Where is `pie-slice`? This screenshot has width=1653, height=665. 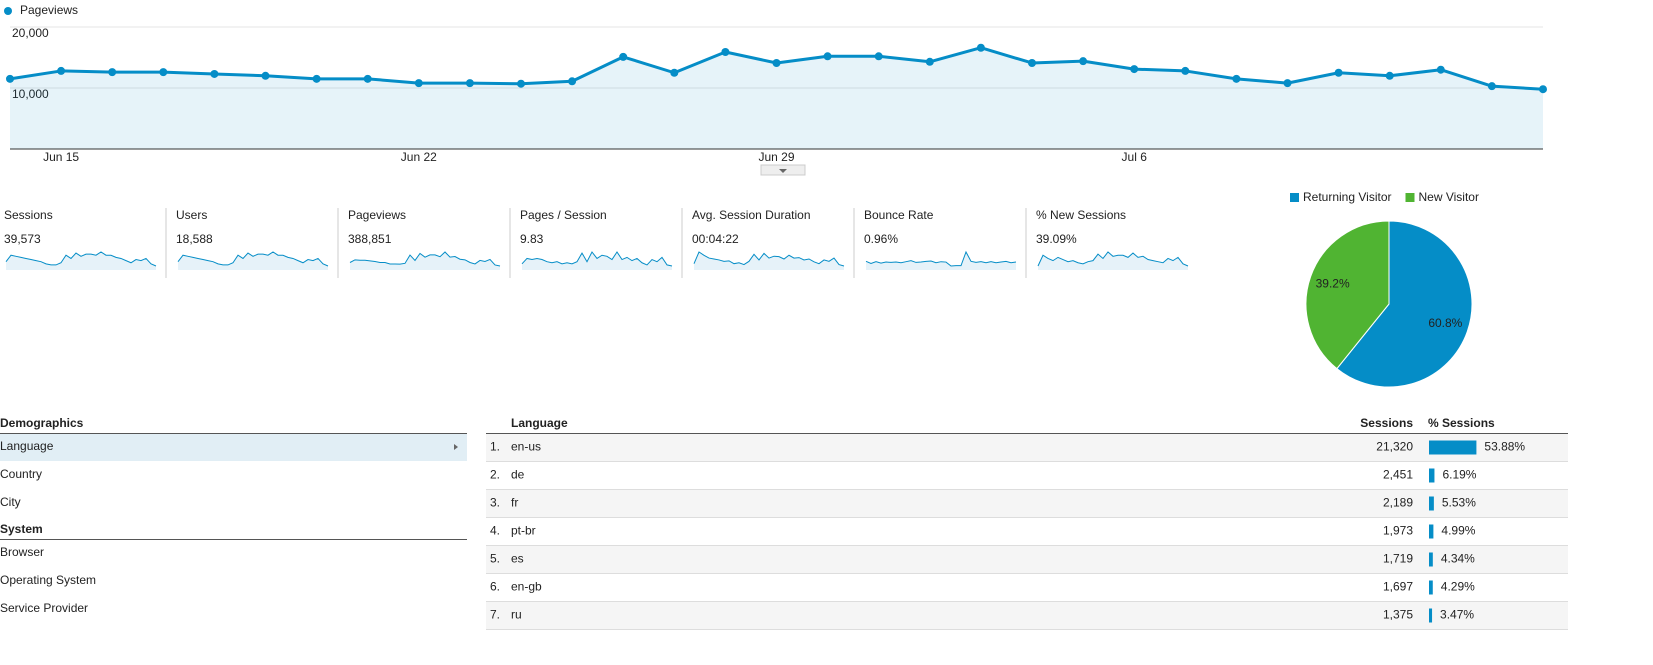 pie-slice is located at coordinates (1404, 304).